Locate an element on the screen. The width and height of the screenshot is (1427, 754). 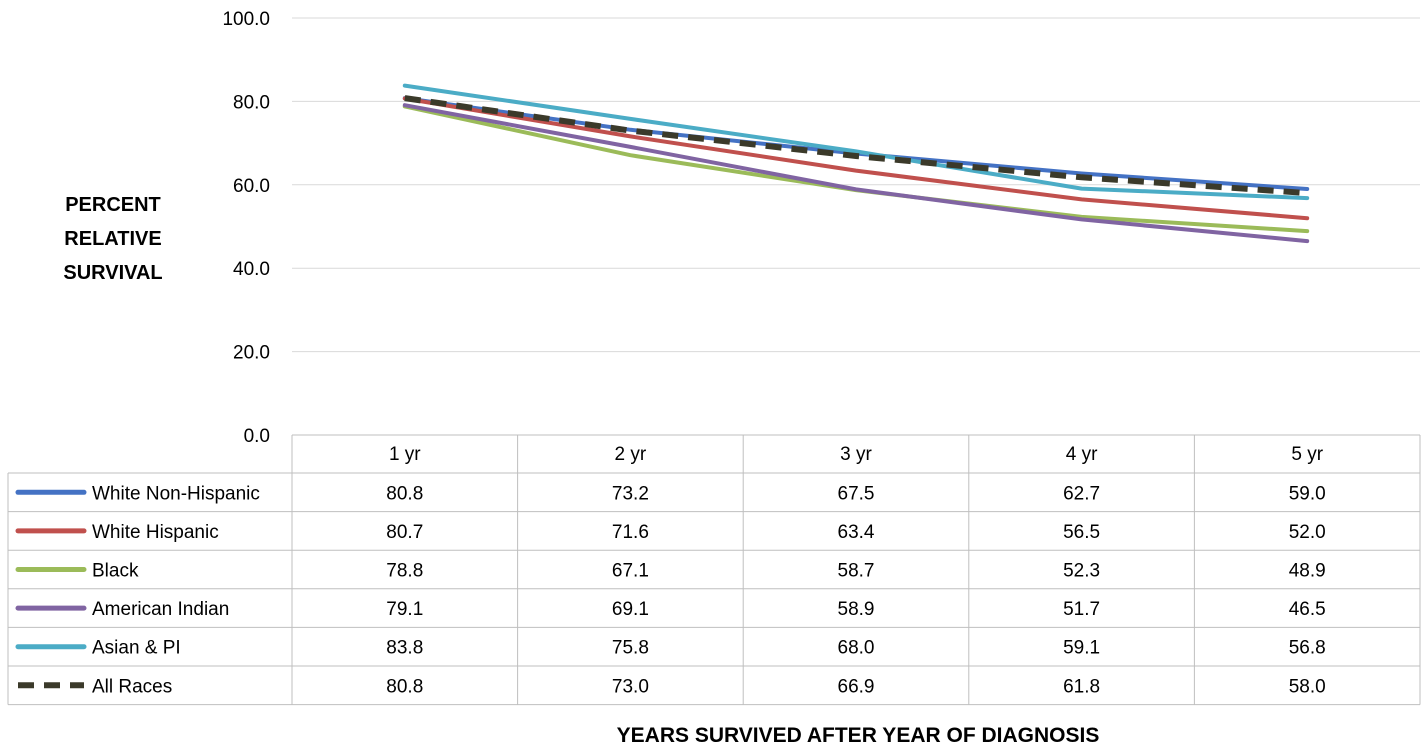
table-value: 71.6 is located at coordinates (630, 532).